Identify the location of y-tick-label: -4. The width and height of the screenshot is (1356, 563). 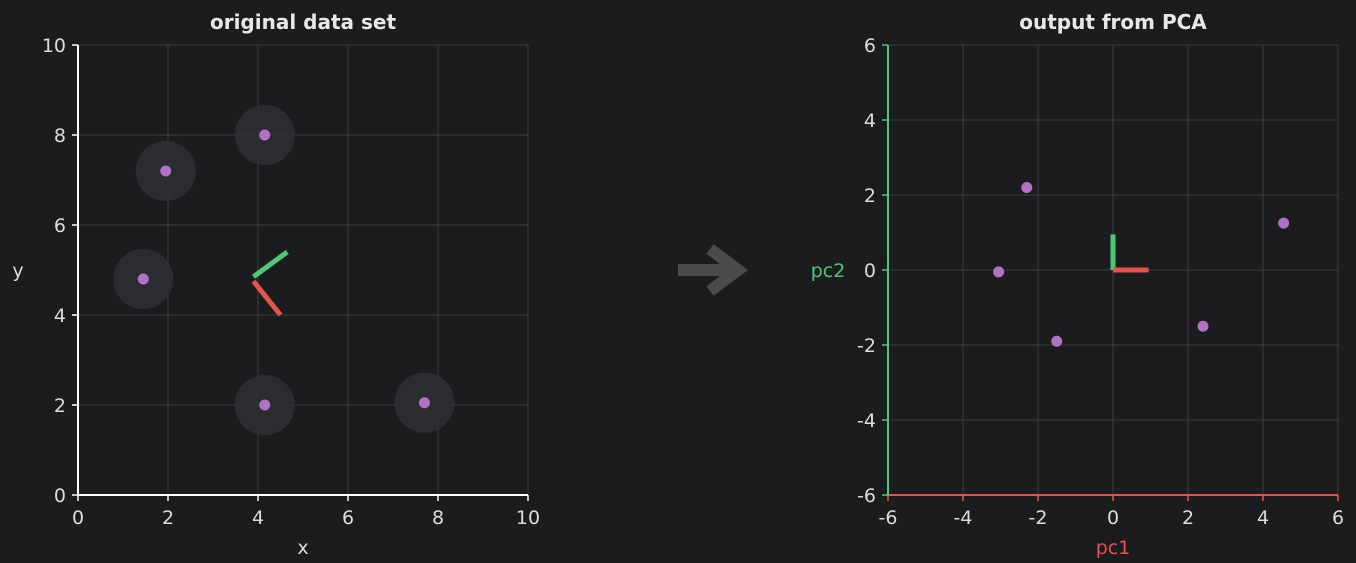
(866, 421).